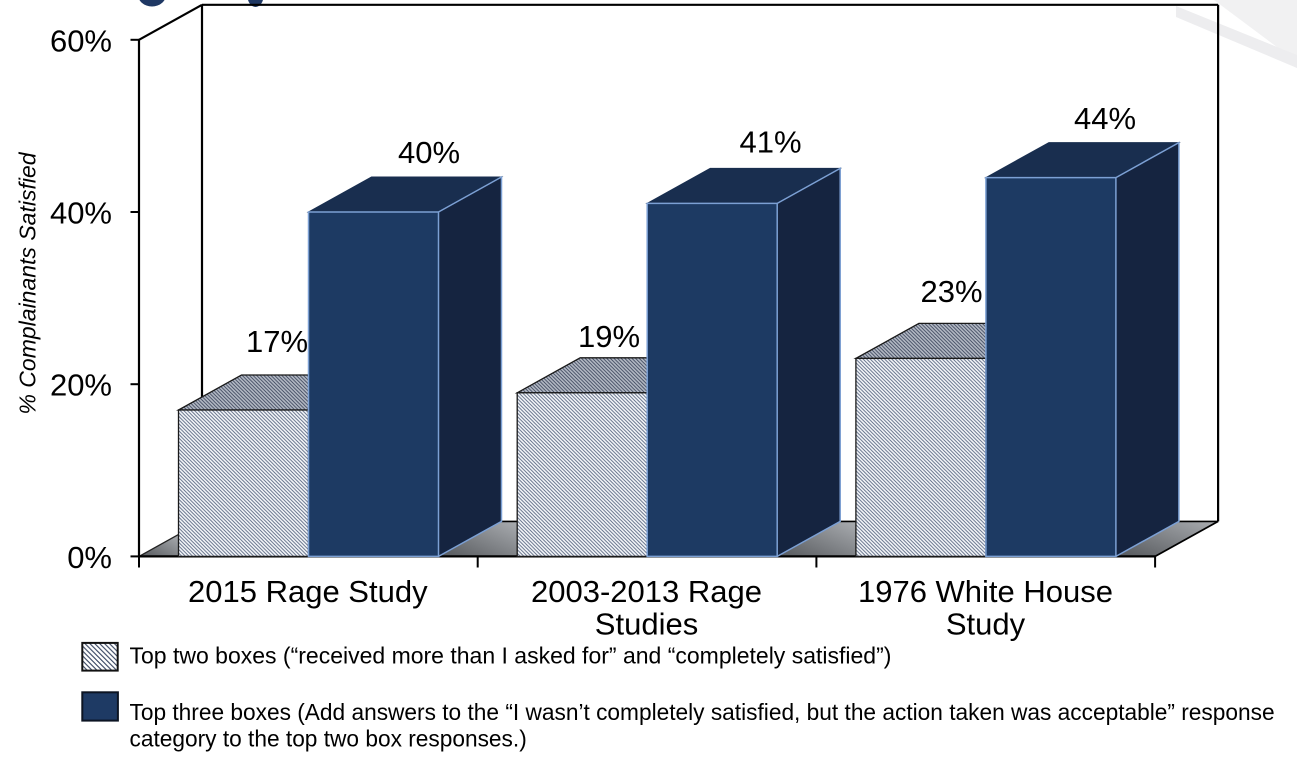 The image size is (1297, 757). Describe the element at coordinates (328, 739) in the screenshot. I see `svg-text:category to the top two box re: category to the top two box responses.)` at that location.